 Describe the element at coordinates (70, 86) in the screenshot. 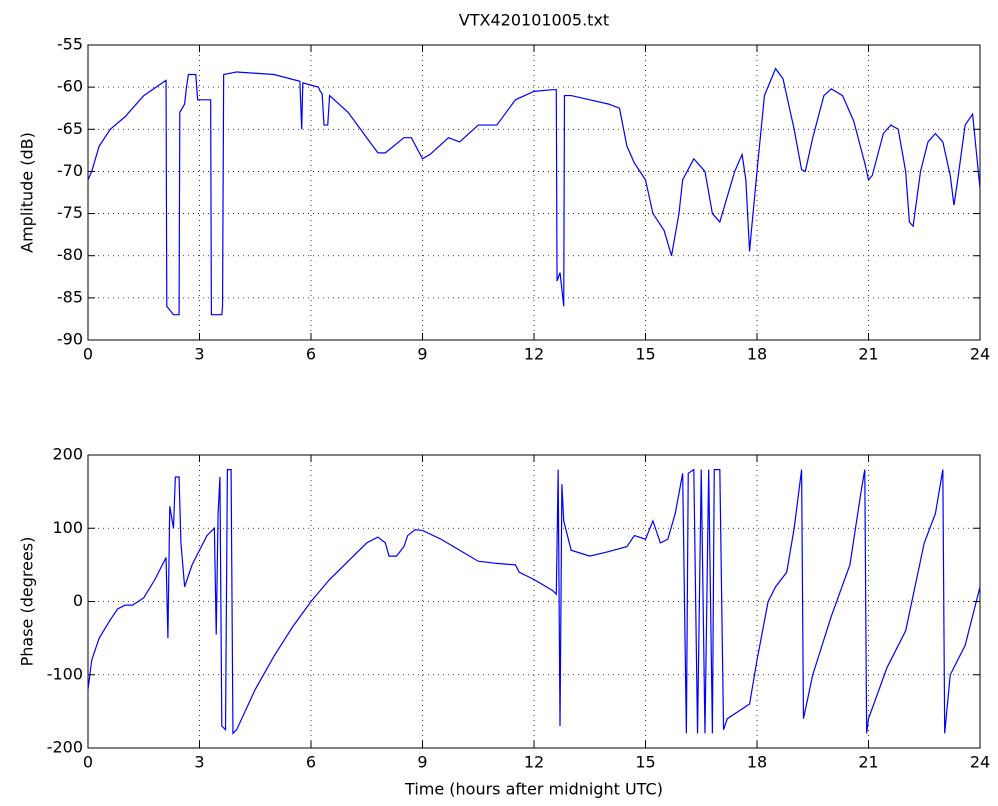

I see `y-tick-label: -60` at that location.